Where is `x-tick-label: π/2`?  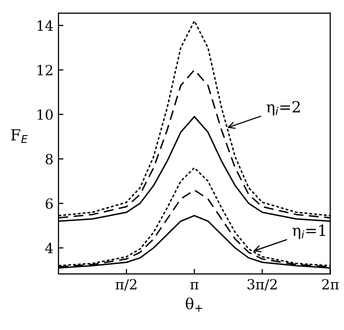 x-tick-label: π/2 is located at coordinates (126, 285).